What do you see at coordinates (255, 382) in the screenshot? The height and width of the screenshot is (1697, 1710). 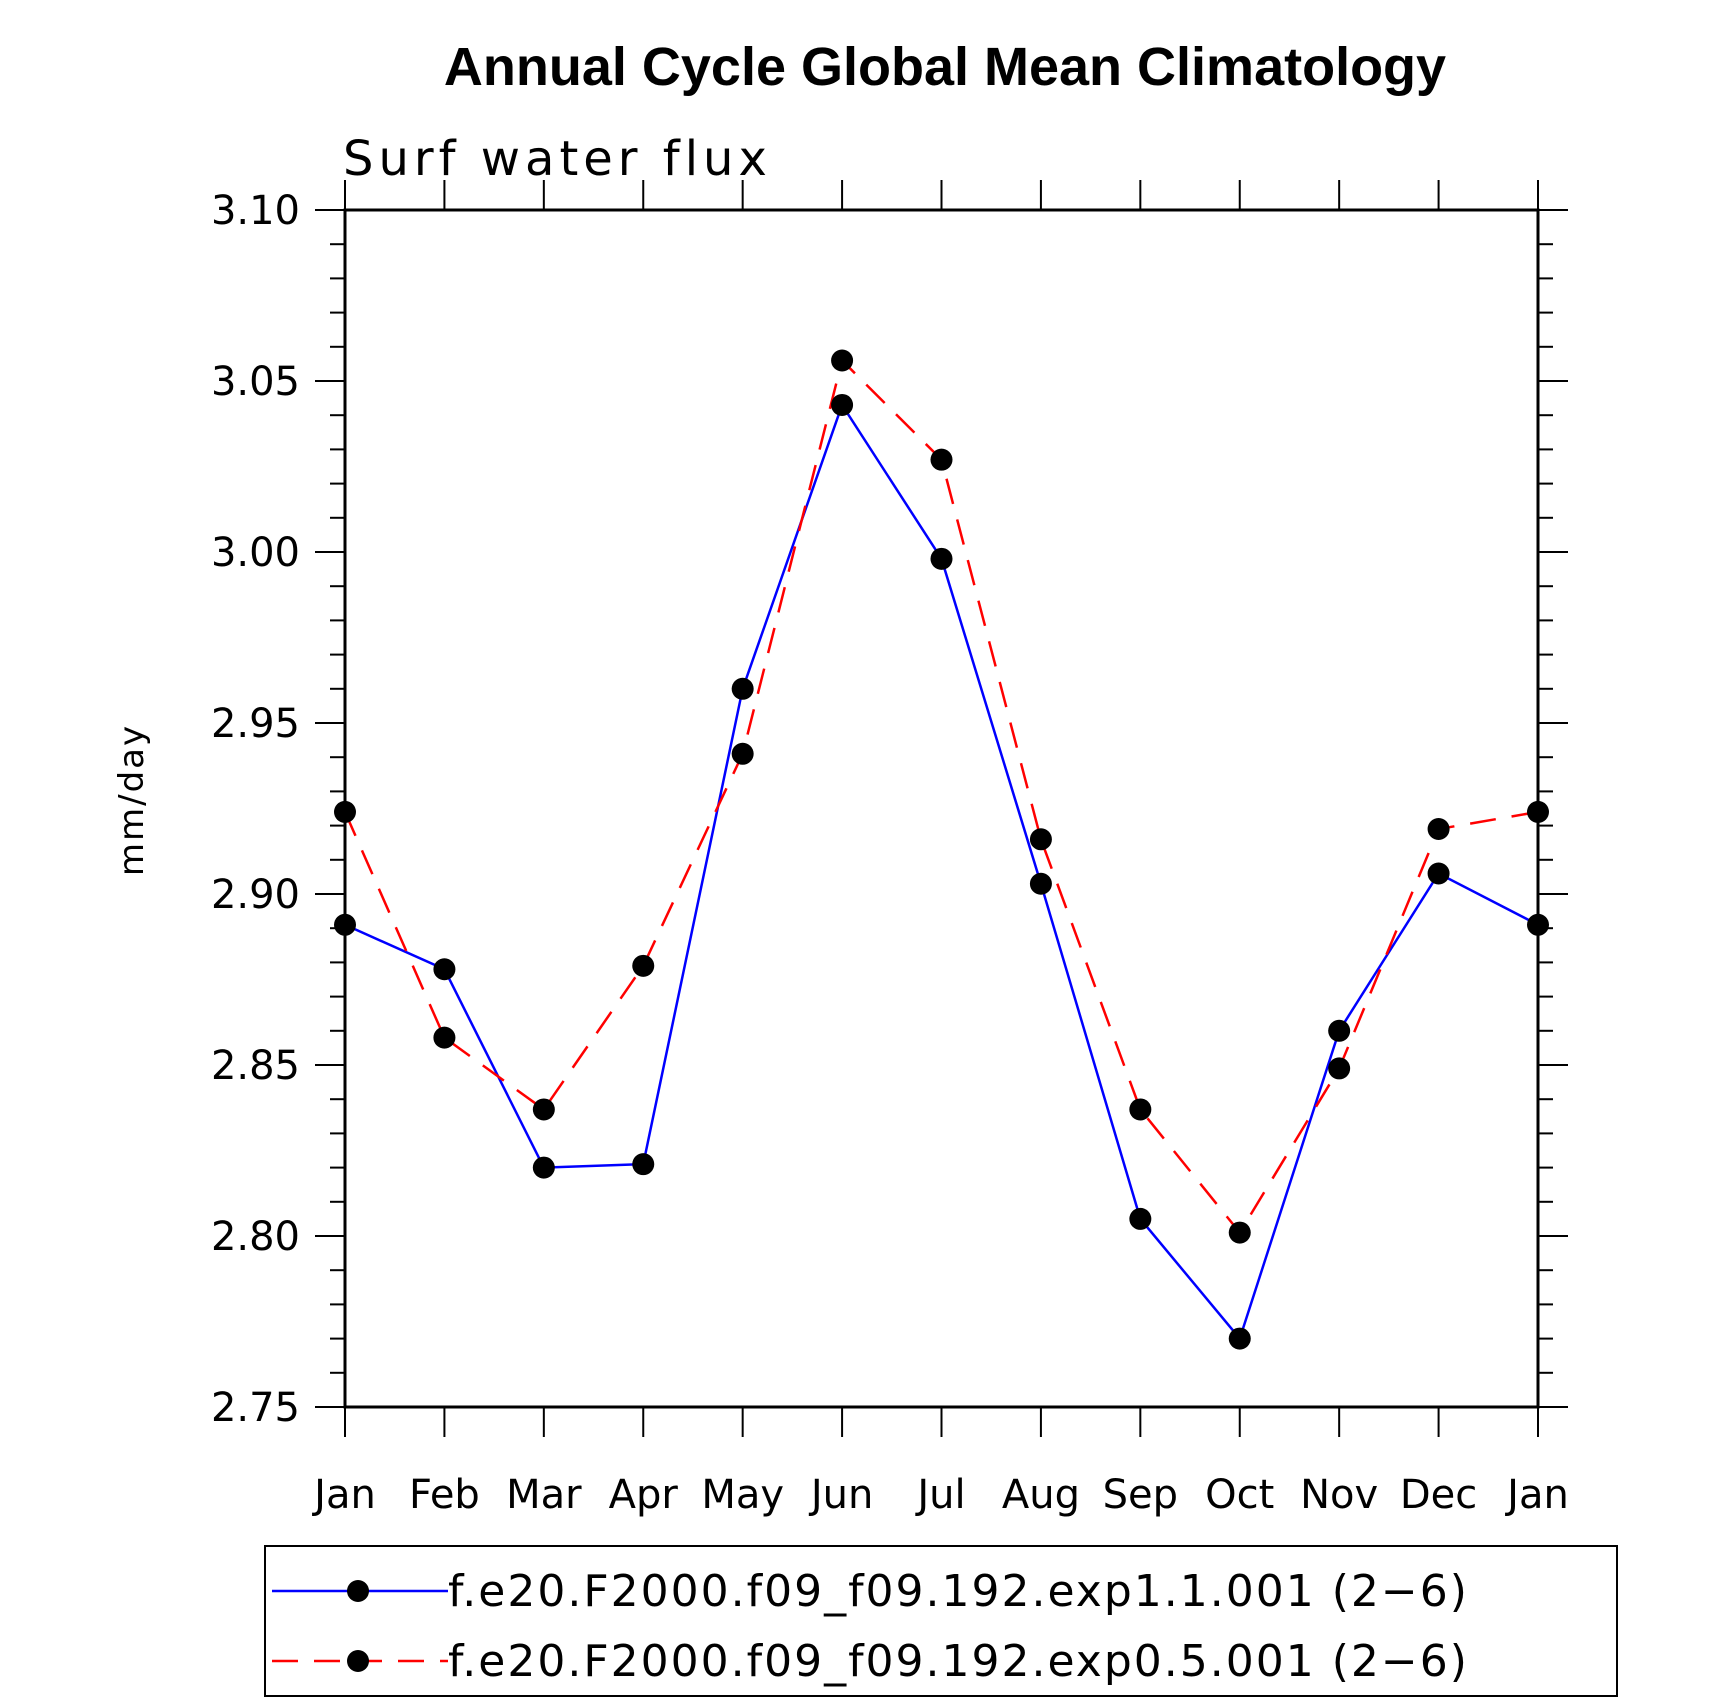 I see `y-tick-label: 3.05` at bounding box center [255, 382].